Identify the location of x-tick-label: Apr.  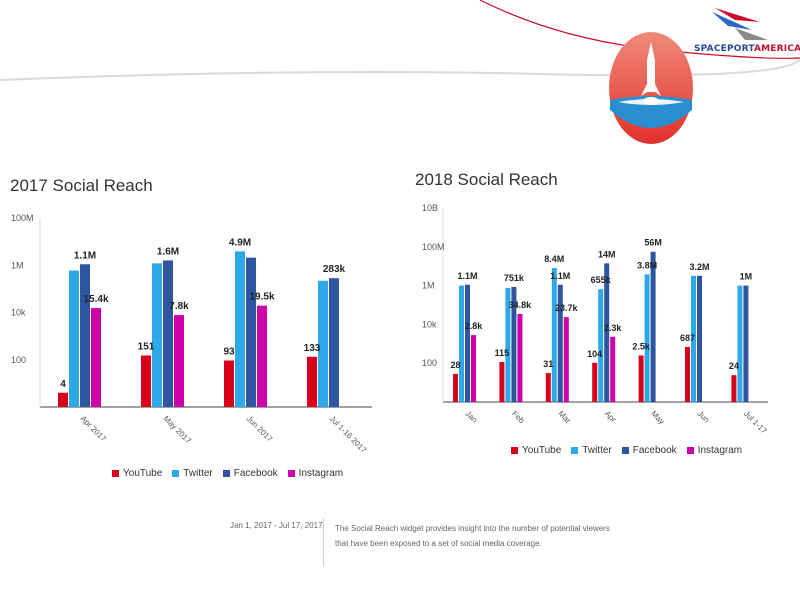
(610, 416).